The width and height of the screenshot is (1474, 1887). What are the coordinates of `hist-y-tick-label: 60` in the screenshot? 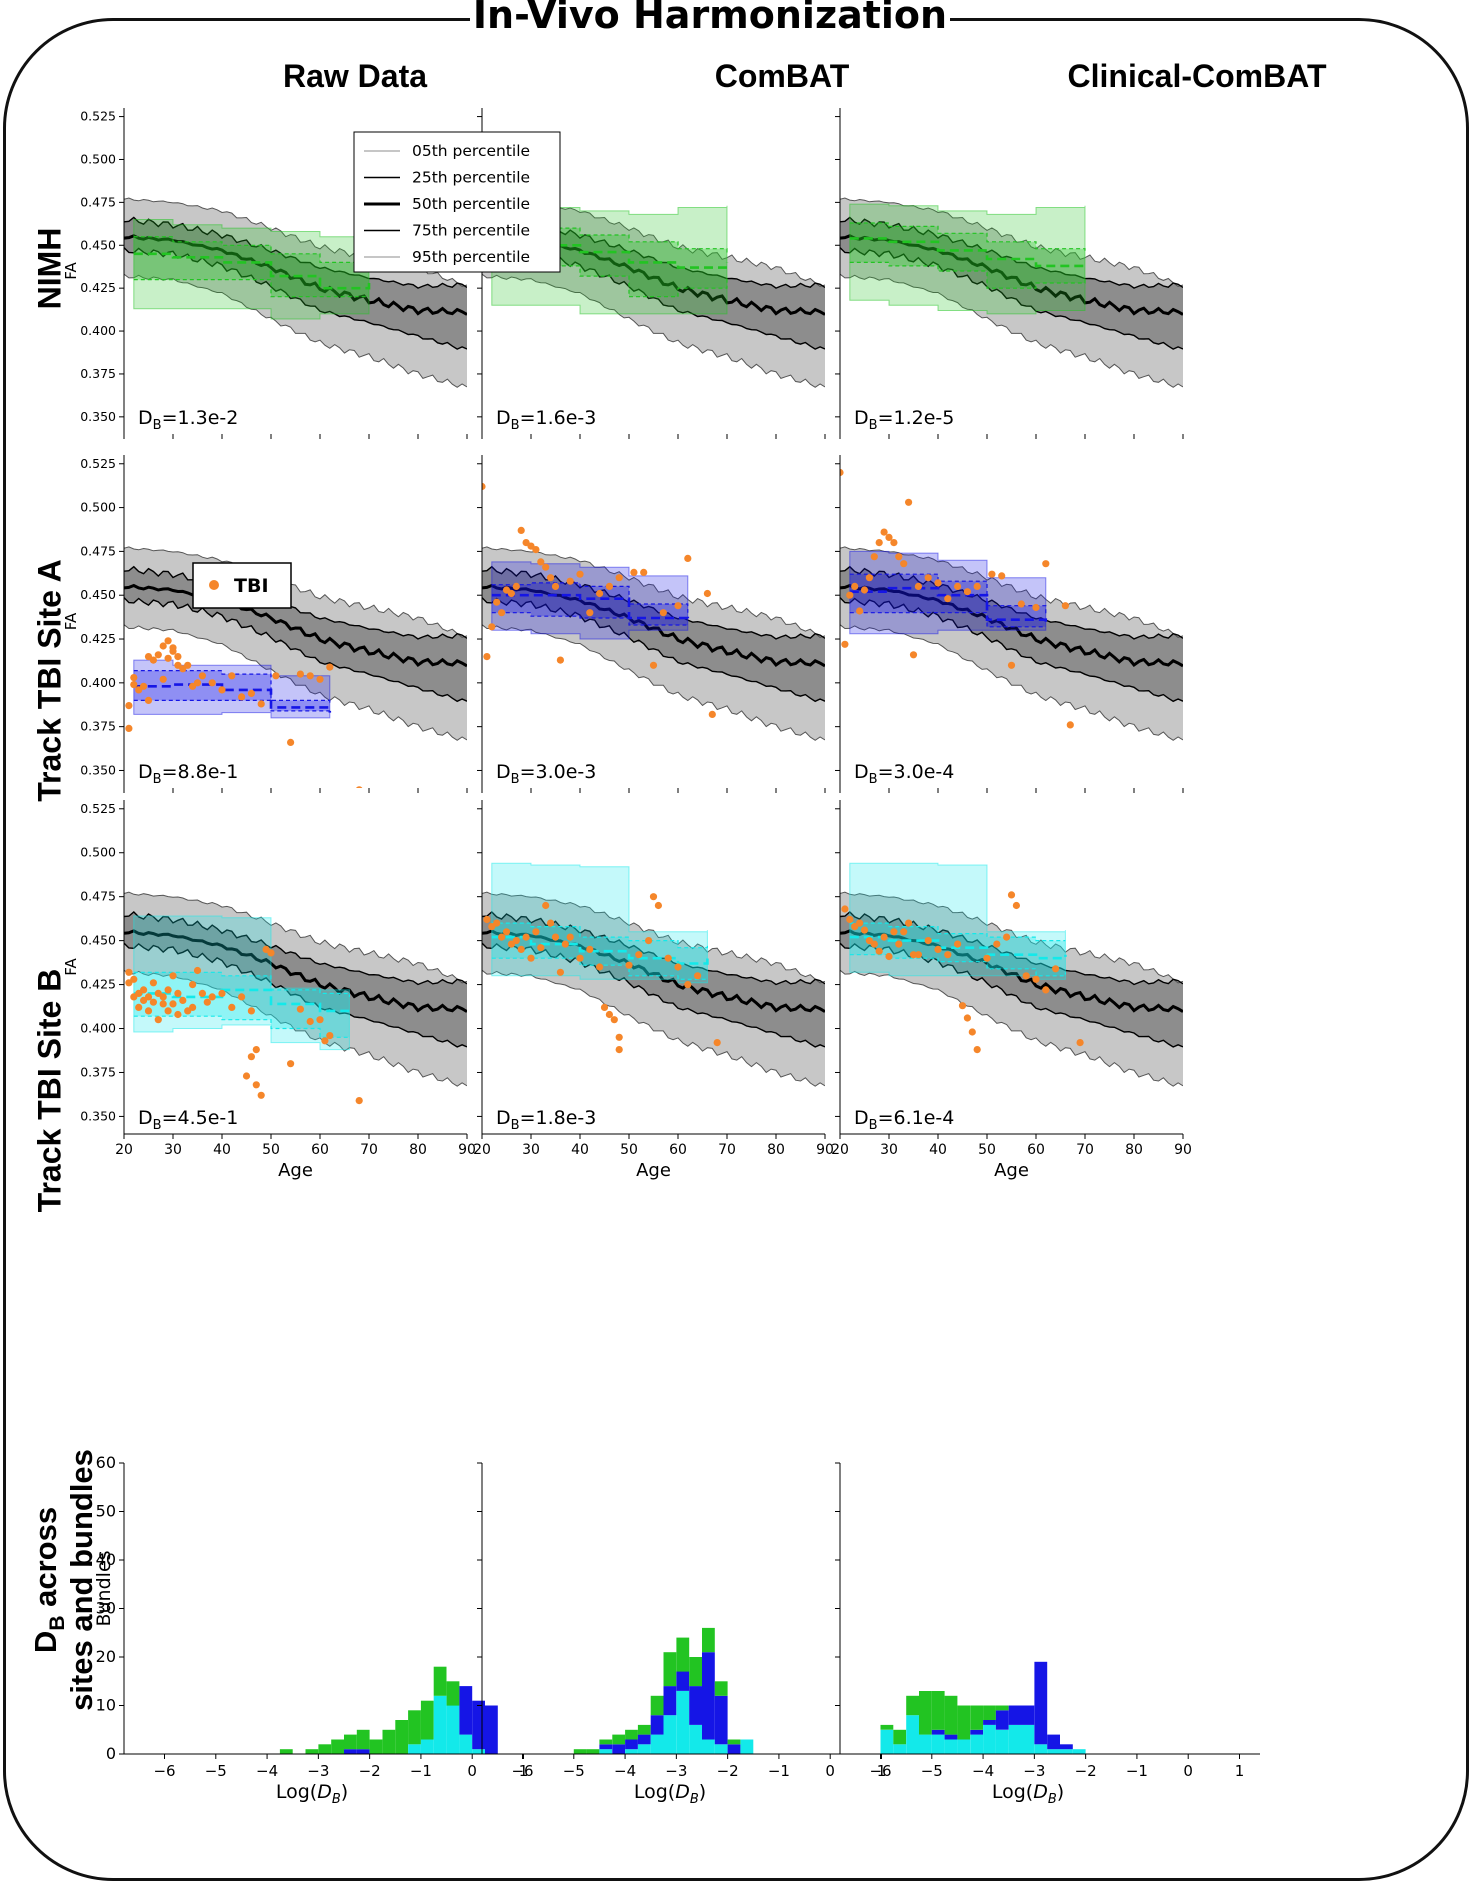 It's located at (106, 1462).